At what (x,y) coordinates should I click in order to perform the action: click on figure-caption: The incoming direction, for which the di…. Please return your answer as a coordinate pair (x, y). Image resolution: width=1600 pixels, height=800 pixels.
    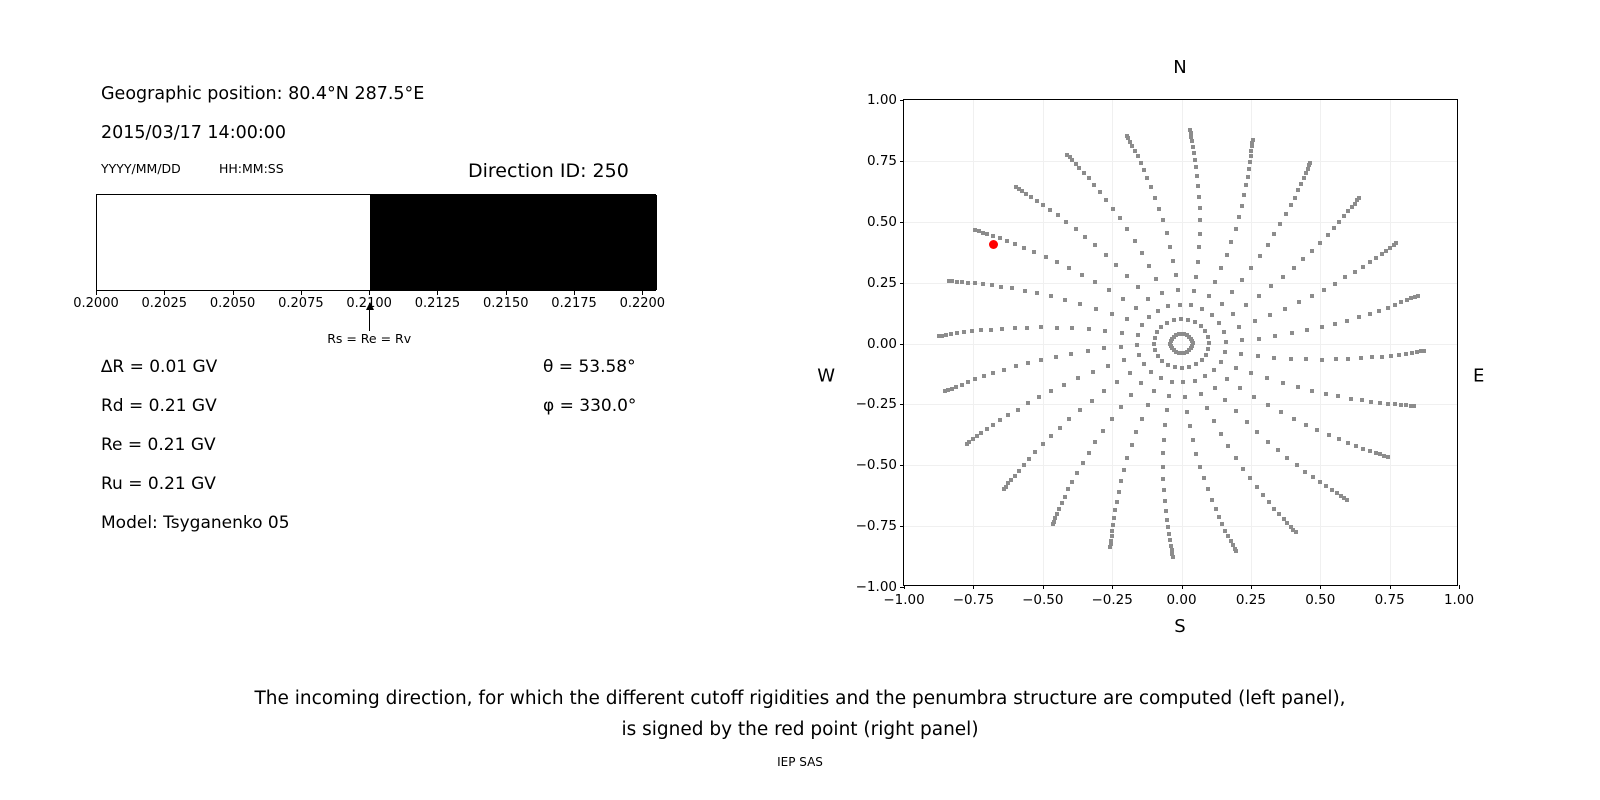
    Looking at the image, I should click on (800, 714).